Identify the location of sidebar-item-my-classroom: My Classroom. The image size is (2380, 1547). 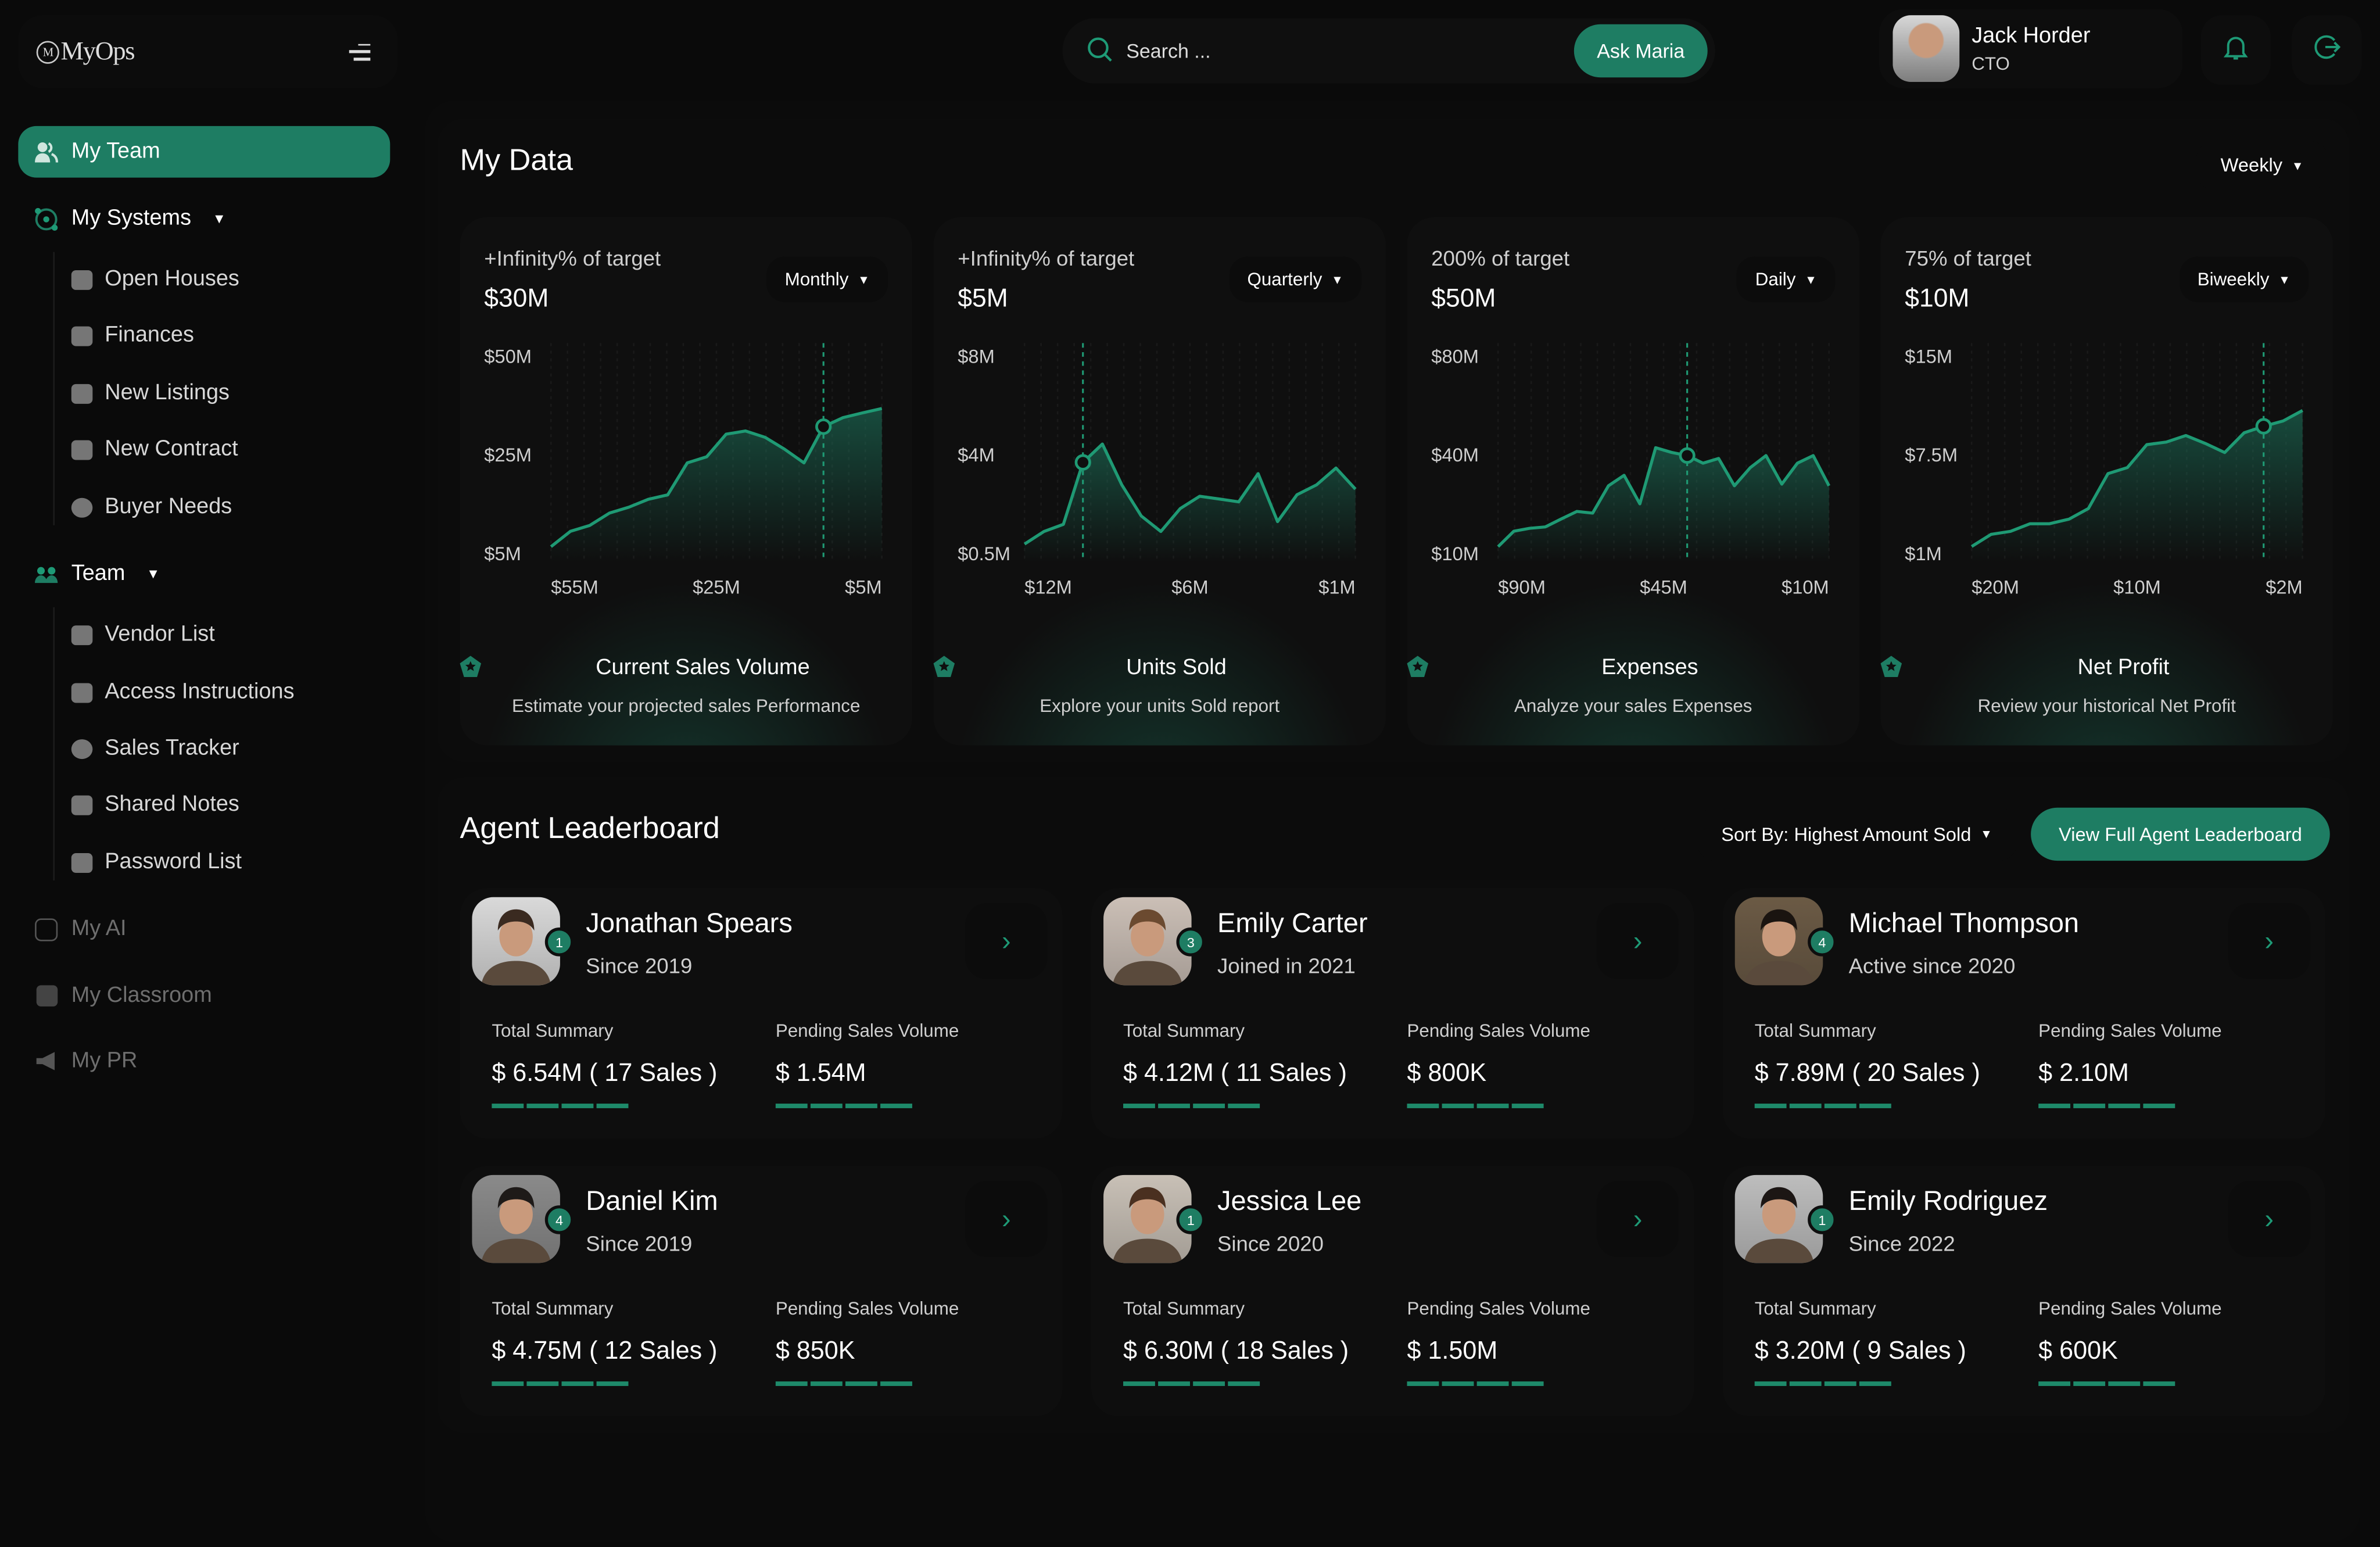
(204, 996).